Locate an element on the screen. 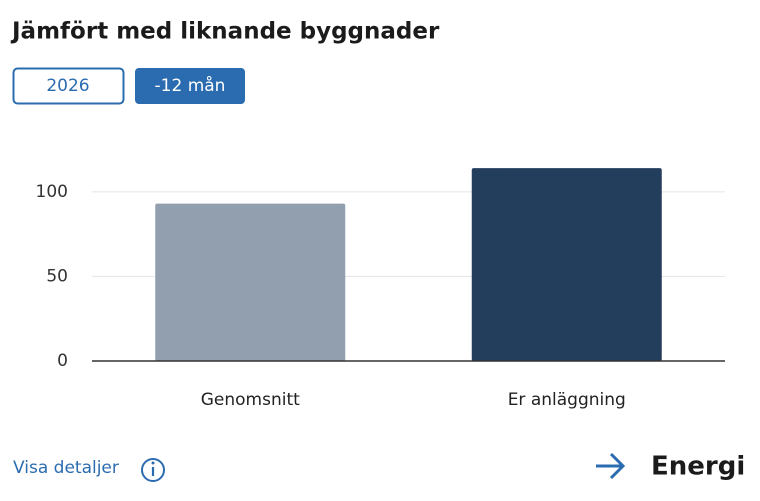  tab-button is located at coordinates (68, 86).